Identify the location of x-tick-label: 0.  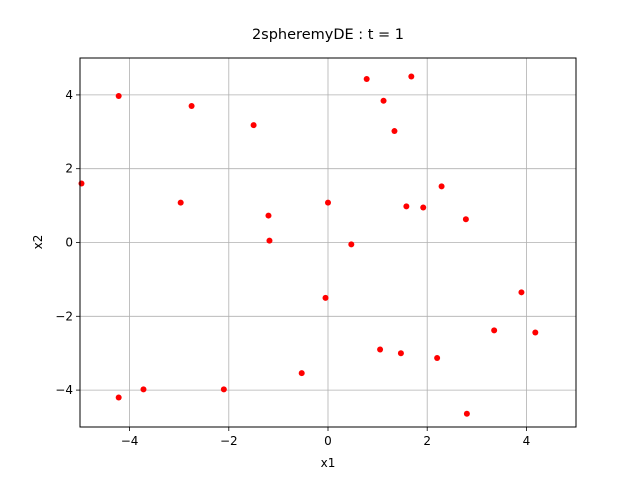
(328, 441).